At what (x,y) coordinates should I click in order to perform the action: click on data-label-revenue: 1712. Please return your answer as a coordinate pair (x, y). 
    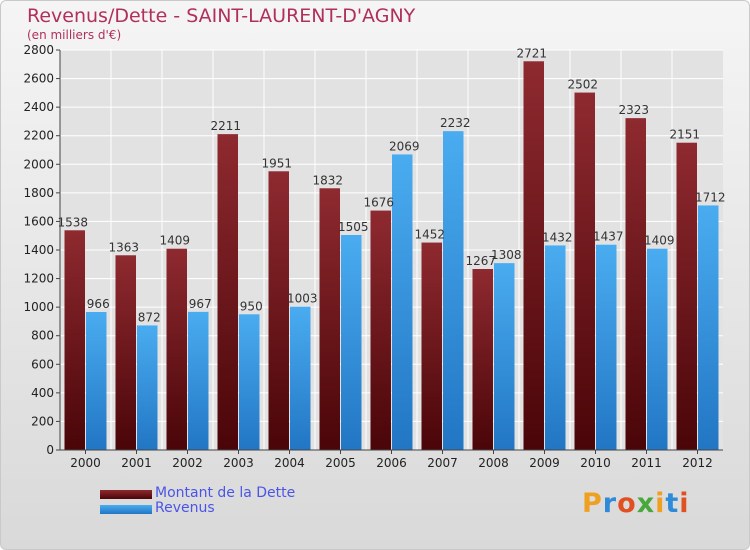
    Looking at the image, I should click on (710, 197).